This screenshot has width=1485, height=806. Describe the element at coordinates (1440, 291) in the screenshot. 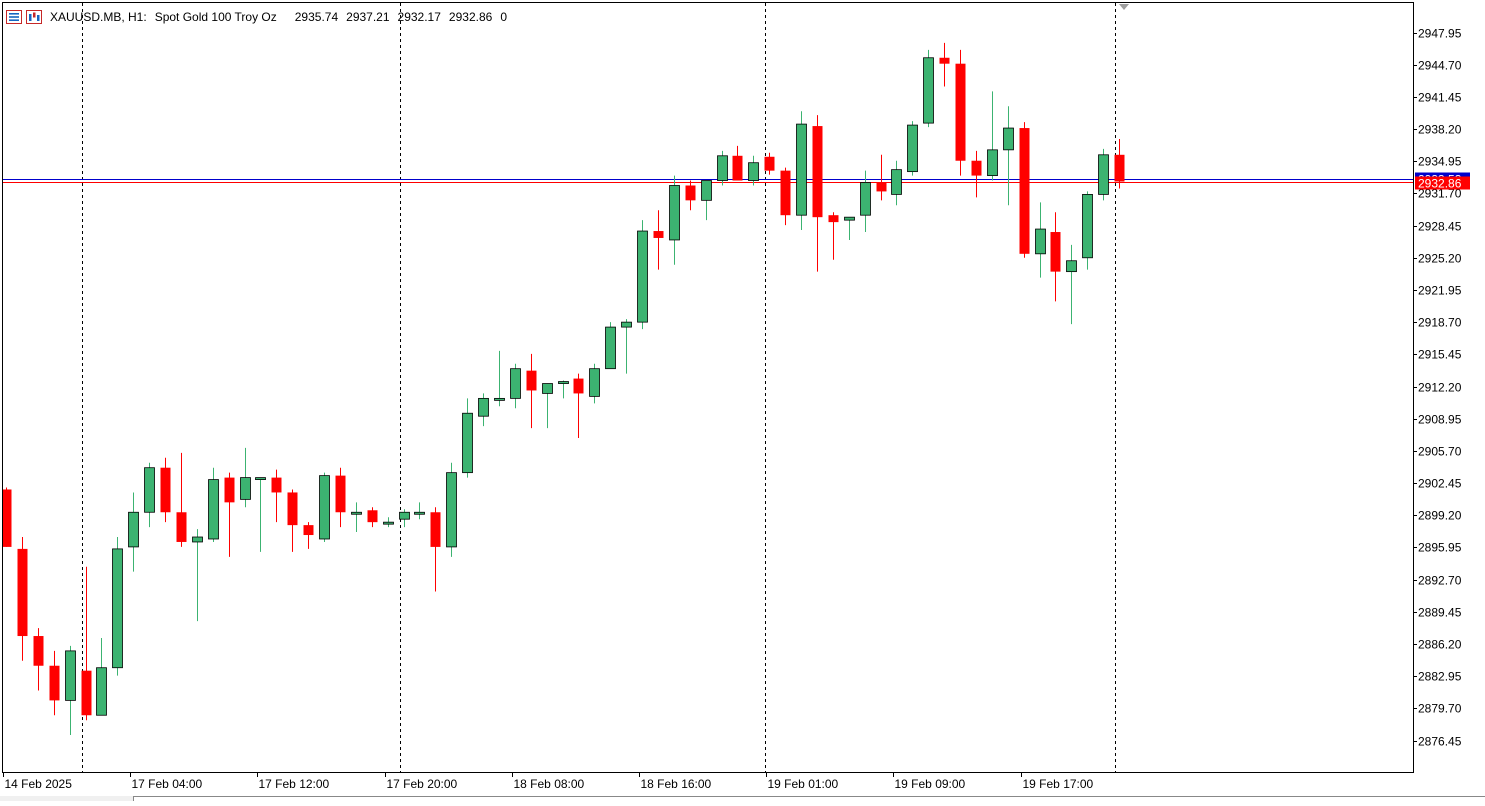

I see `y-tick-label: 2921.95` at that location.